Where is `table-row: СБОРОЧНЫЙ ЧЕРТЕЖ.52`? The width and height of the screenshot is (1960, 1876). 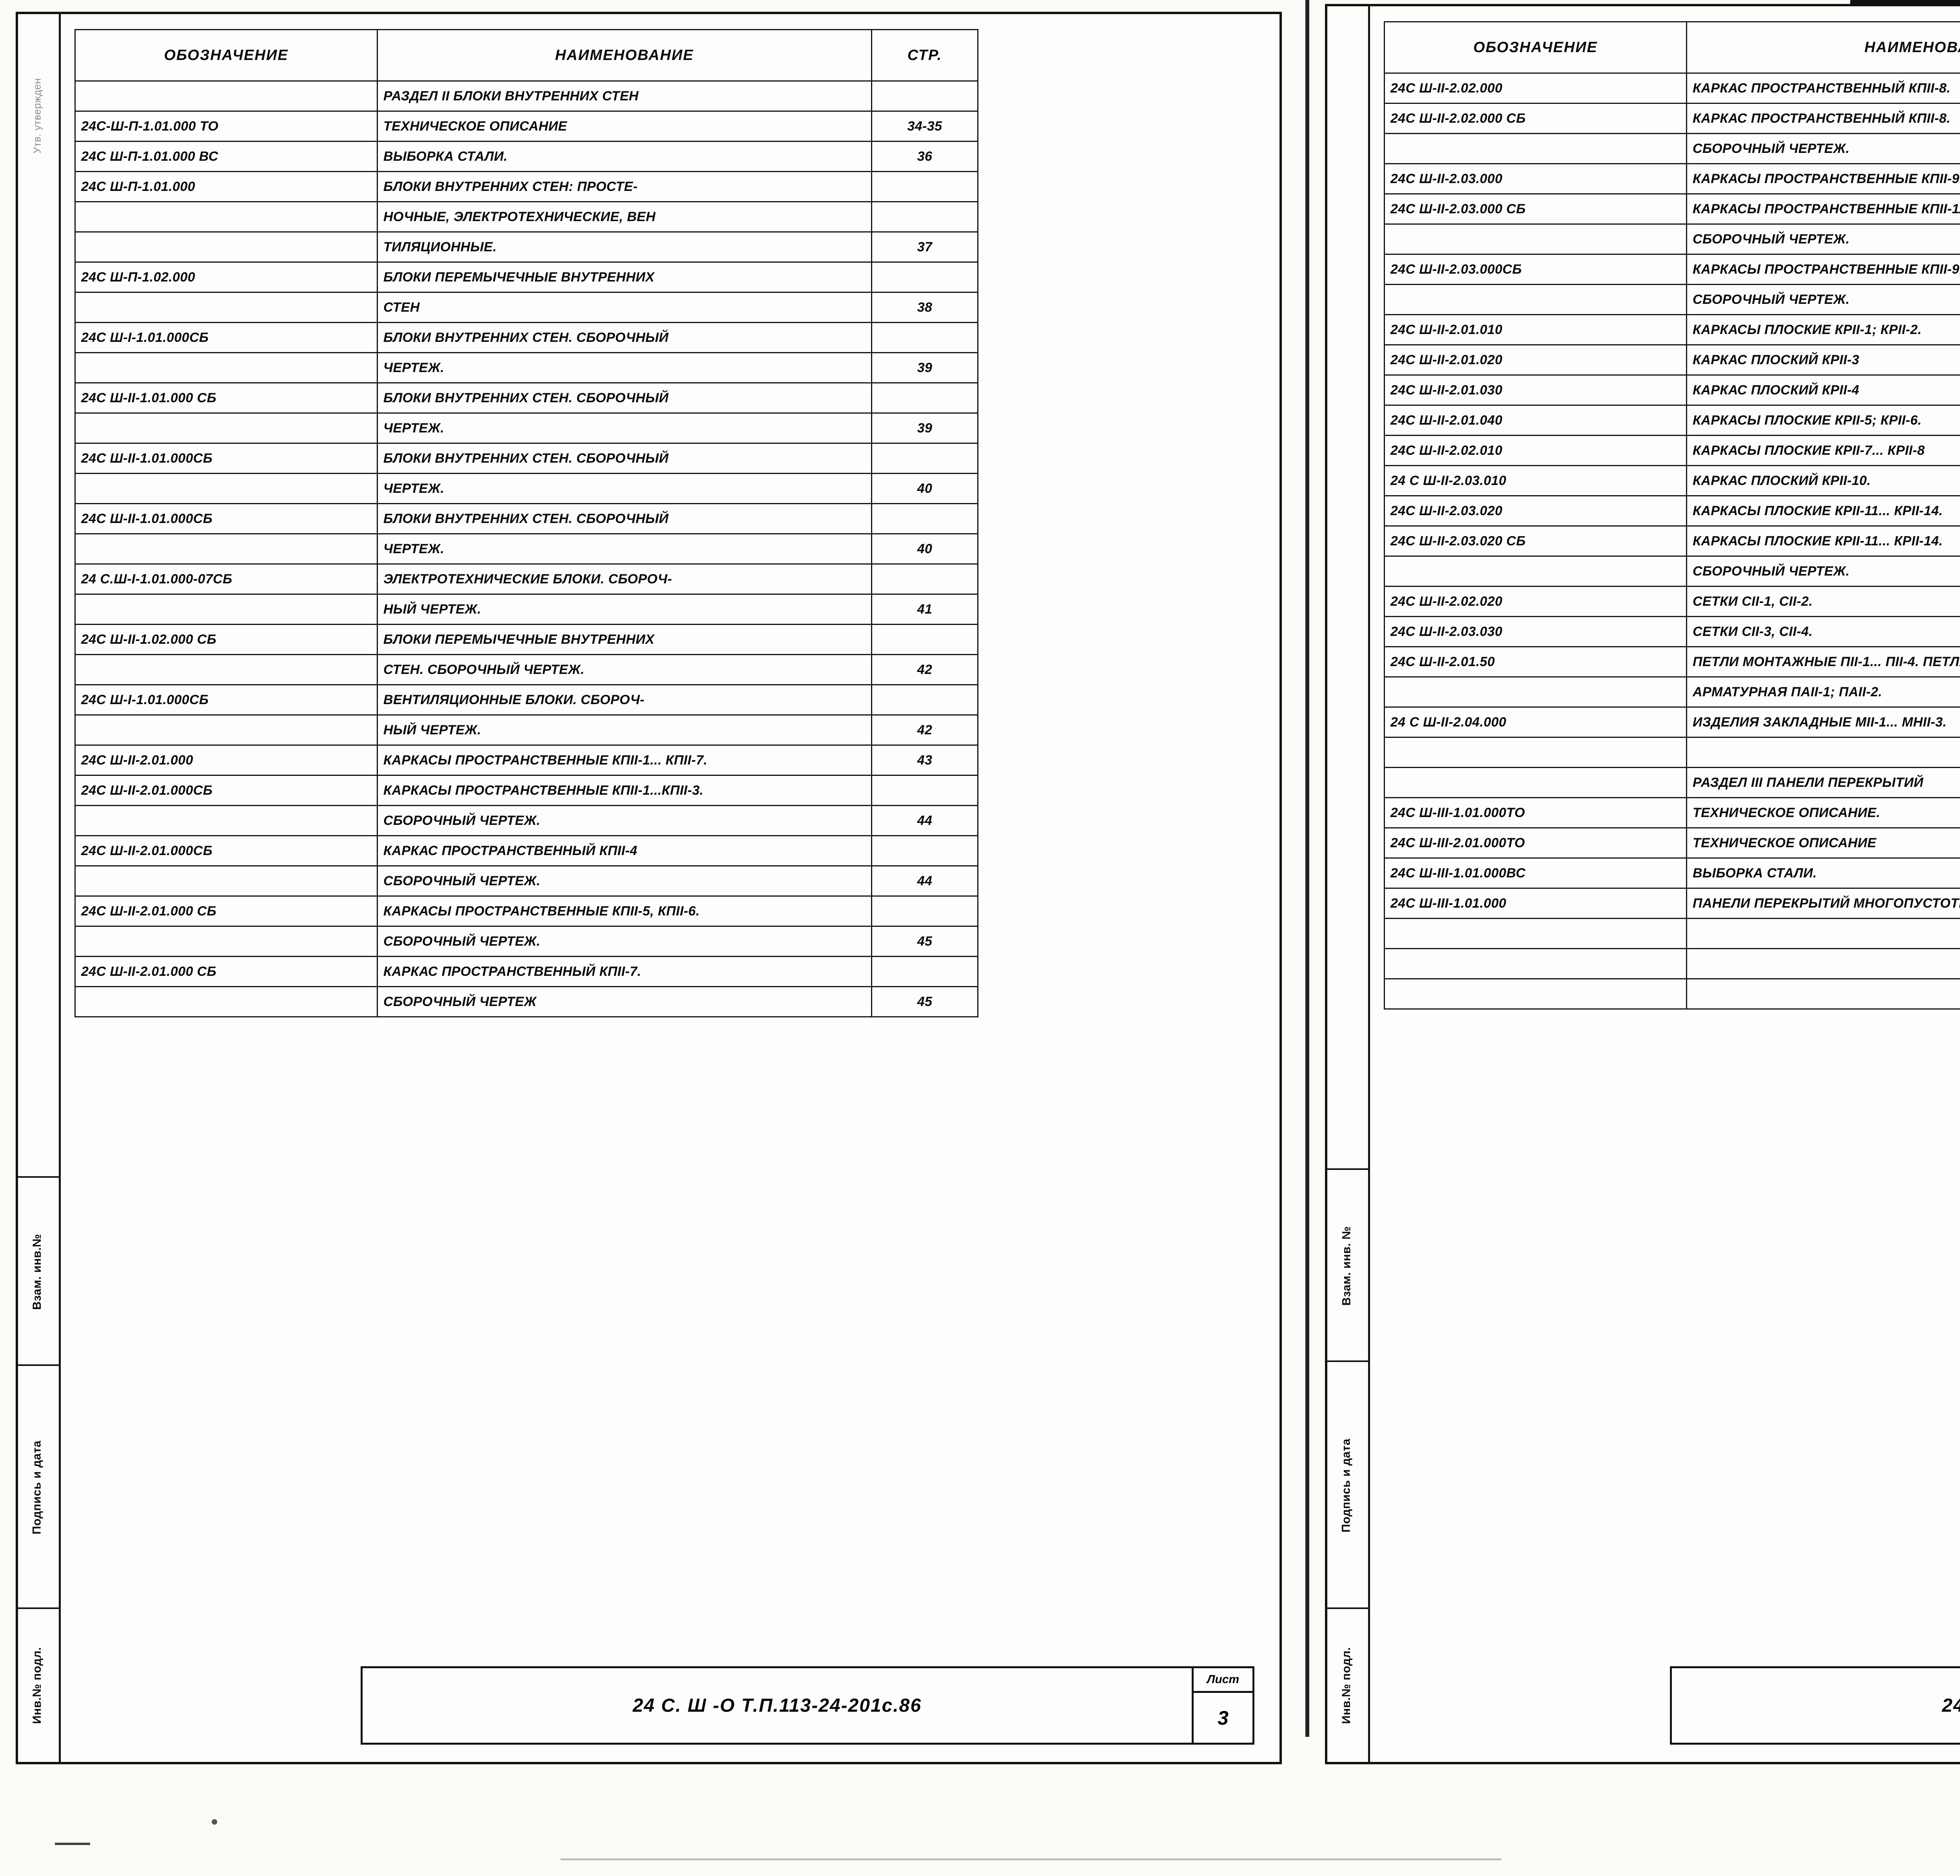 table-row: СБОРОЧНЫЙ ЧЕРТЕЖ.52 is located at coordinates (1672, 571).